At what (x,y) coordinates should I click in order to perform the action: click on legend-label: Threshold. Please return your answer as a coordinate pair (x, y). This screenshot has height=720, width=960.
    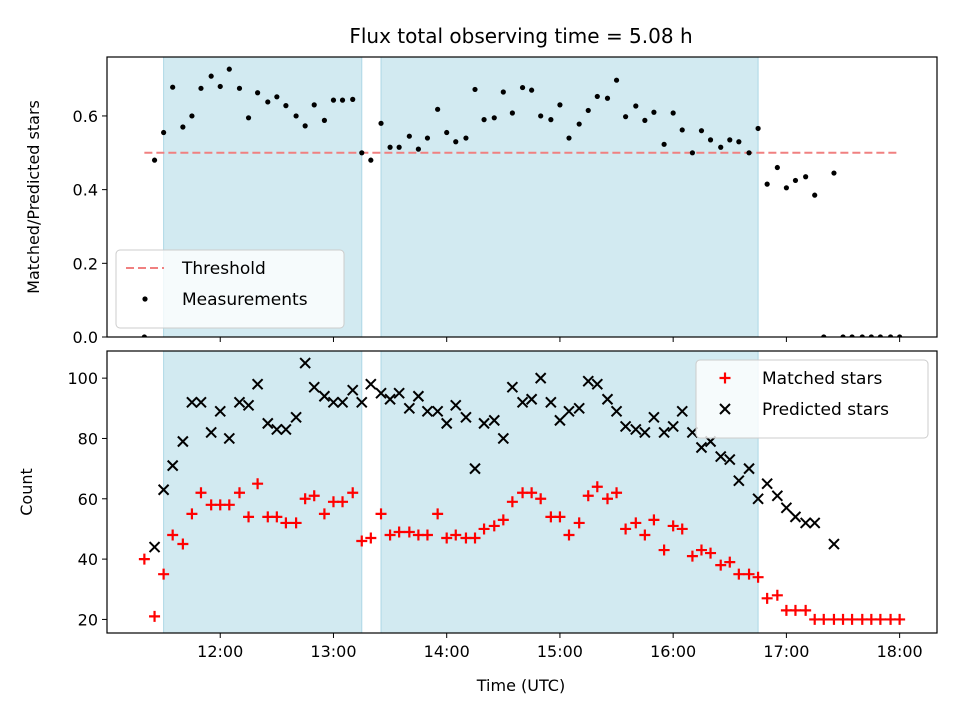
    Looking at the image, I should click on (223, 269).